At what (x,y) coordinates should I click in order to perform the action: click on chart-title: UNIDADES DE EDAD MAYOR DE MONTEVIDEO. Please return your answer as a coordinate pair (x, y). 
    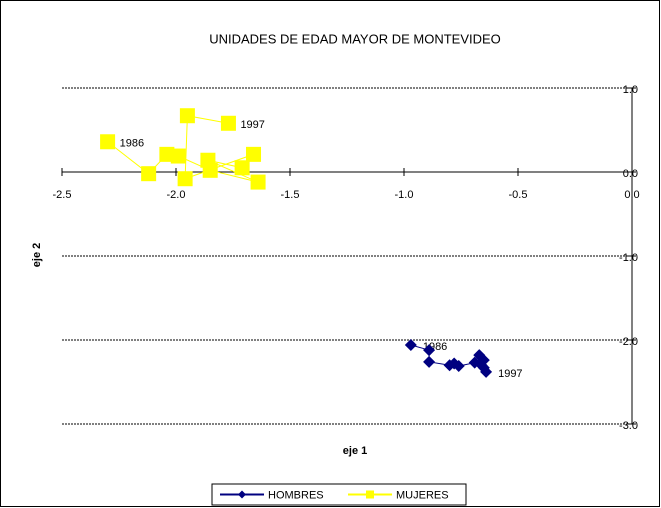
    Looking at the image, I should click on (355, 38).